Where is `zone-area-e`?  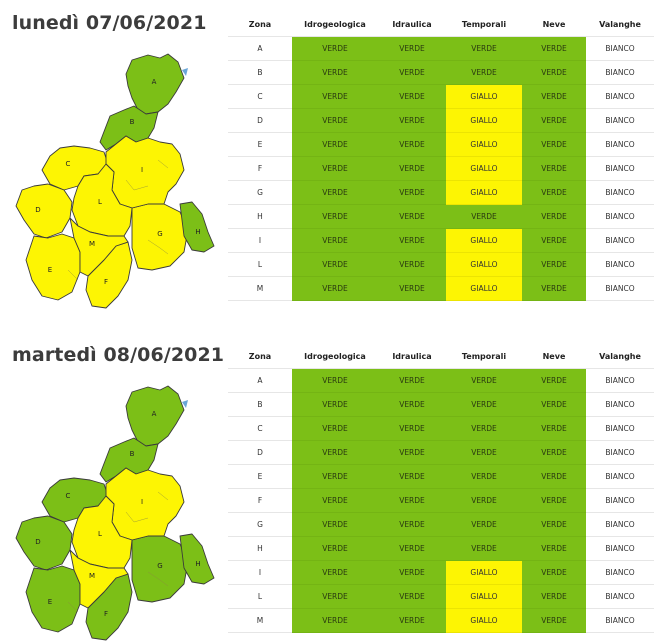
zone-area-e is located at coordinates (53, 599).